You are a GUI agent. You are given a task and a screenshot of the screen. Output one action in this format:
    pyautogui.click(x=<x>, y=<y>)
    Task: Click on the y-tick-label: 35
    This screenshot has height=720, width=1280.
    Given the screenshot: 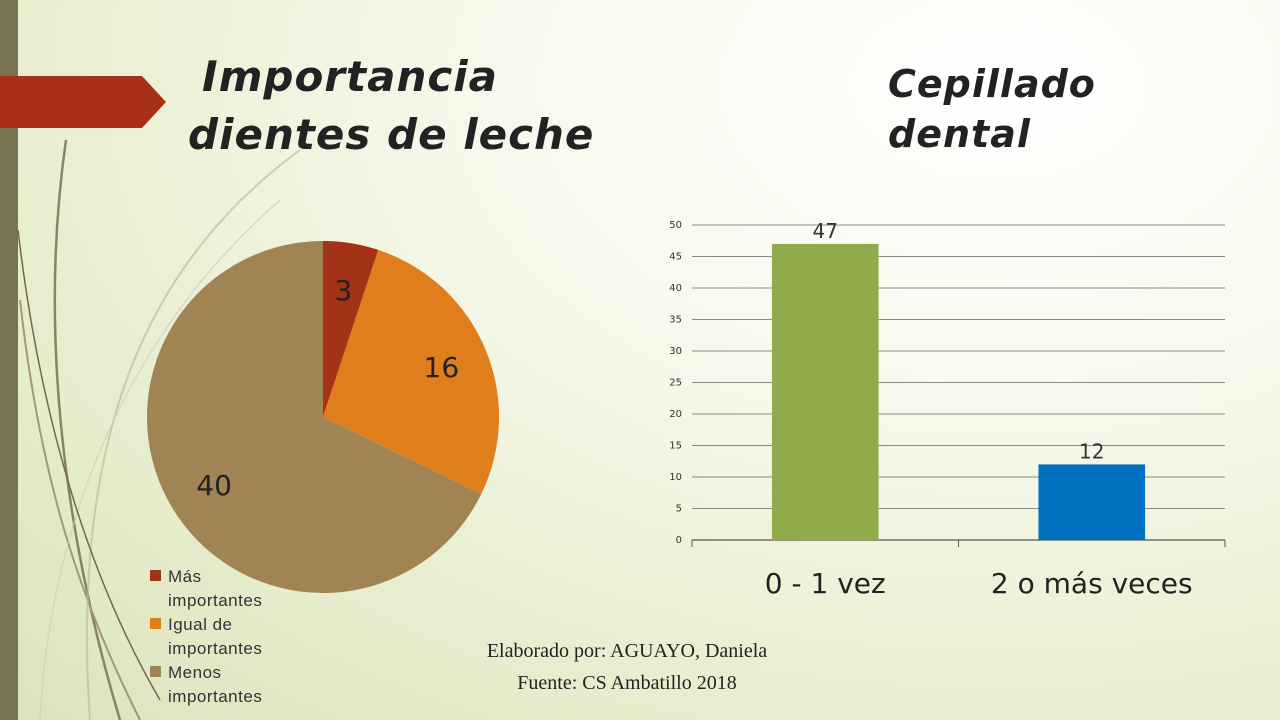 What is the action you would take?
    pyautogui.click(x=675, y=320)
    